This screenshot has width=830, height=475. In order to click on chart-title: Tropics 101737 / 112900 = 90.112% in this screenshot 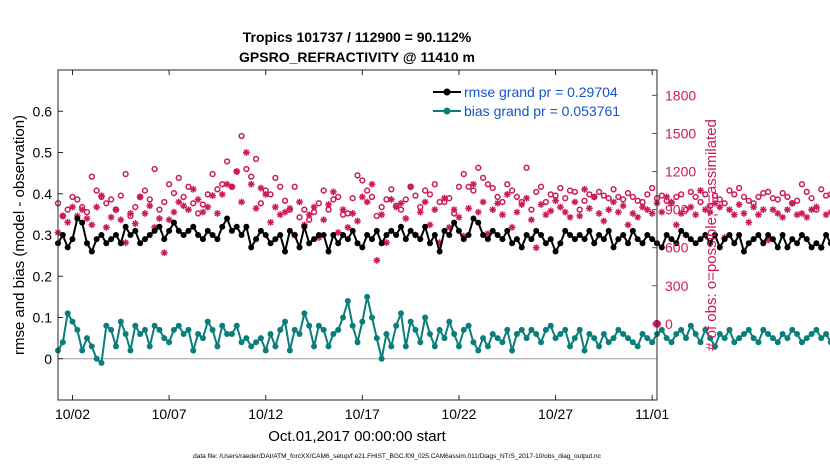, I will do `click(357, 37)`.